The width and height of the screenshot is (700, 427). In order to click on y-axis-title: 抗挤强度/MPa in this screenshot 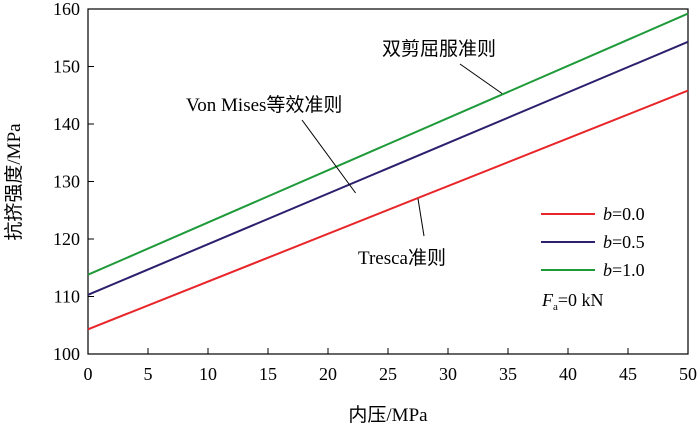, I will do `click(14, 182)`.